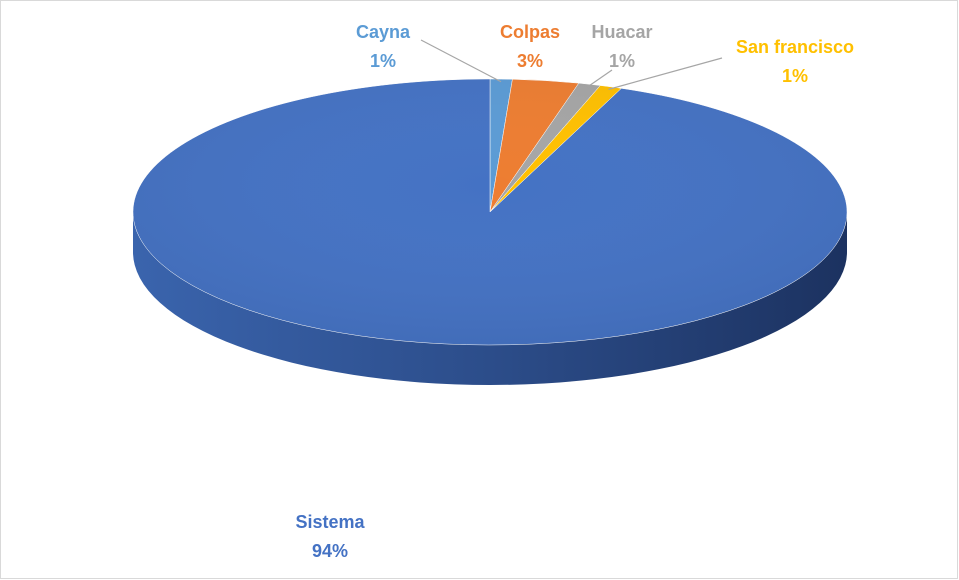 The height and width of the screenshot is (580, 959). I want to click on slice-value: 94%, so click(330, 551).